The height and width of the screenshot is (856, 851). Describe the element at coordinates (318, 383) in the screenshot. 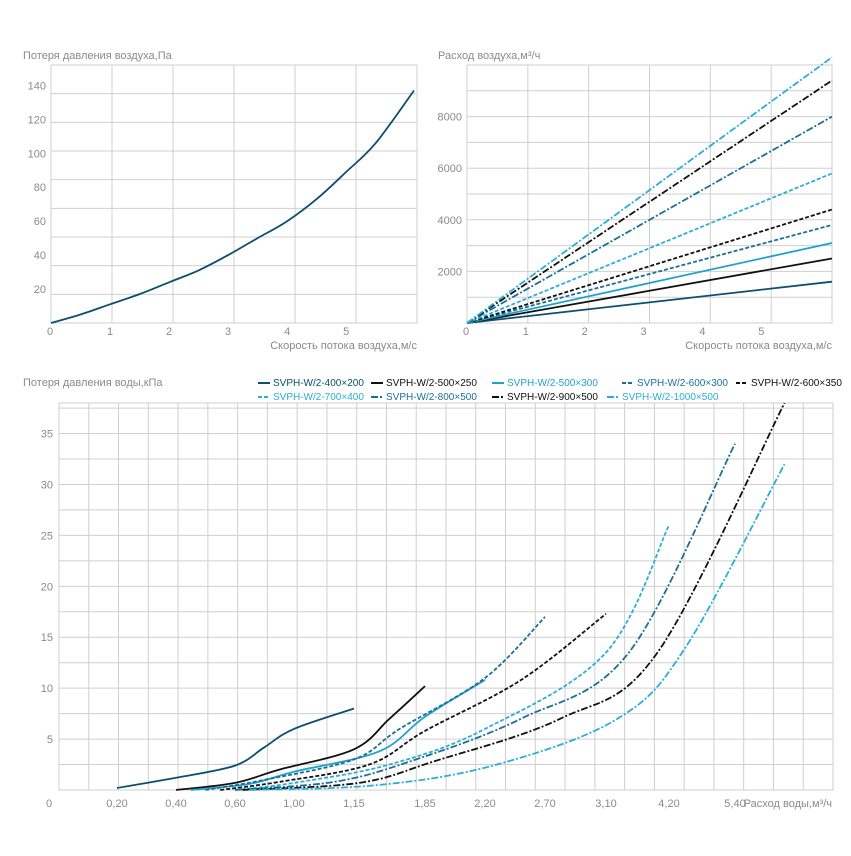

I see `legend-label: SVPH-W/2-400×200` at that location.